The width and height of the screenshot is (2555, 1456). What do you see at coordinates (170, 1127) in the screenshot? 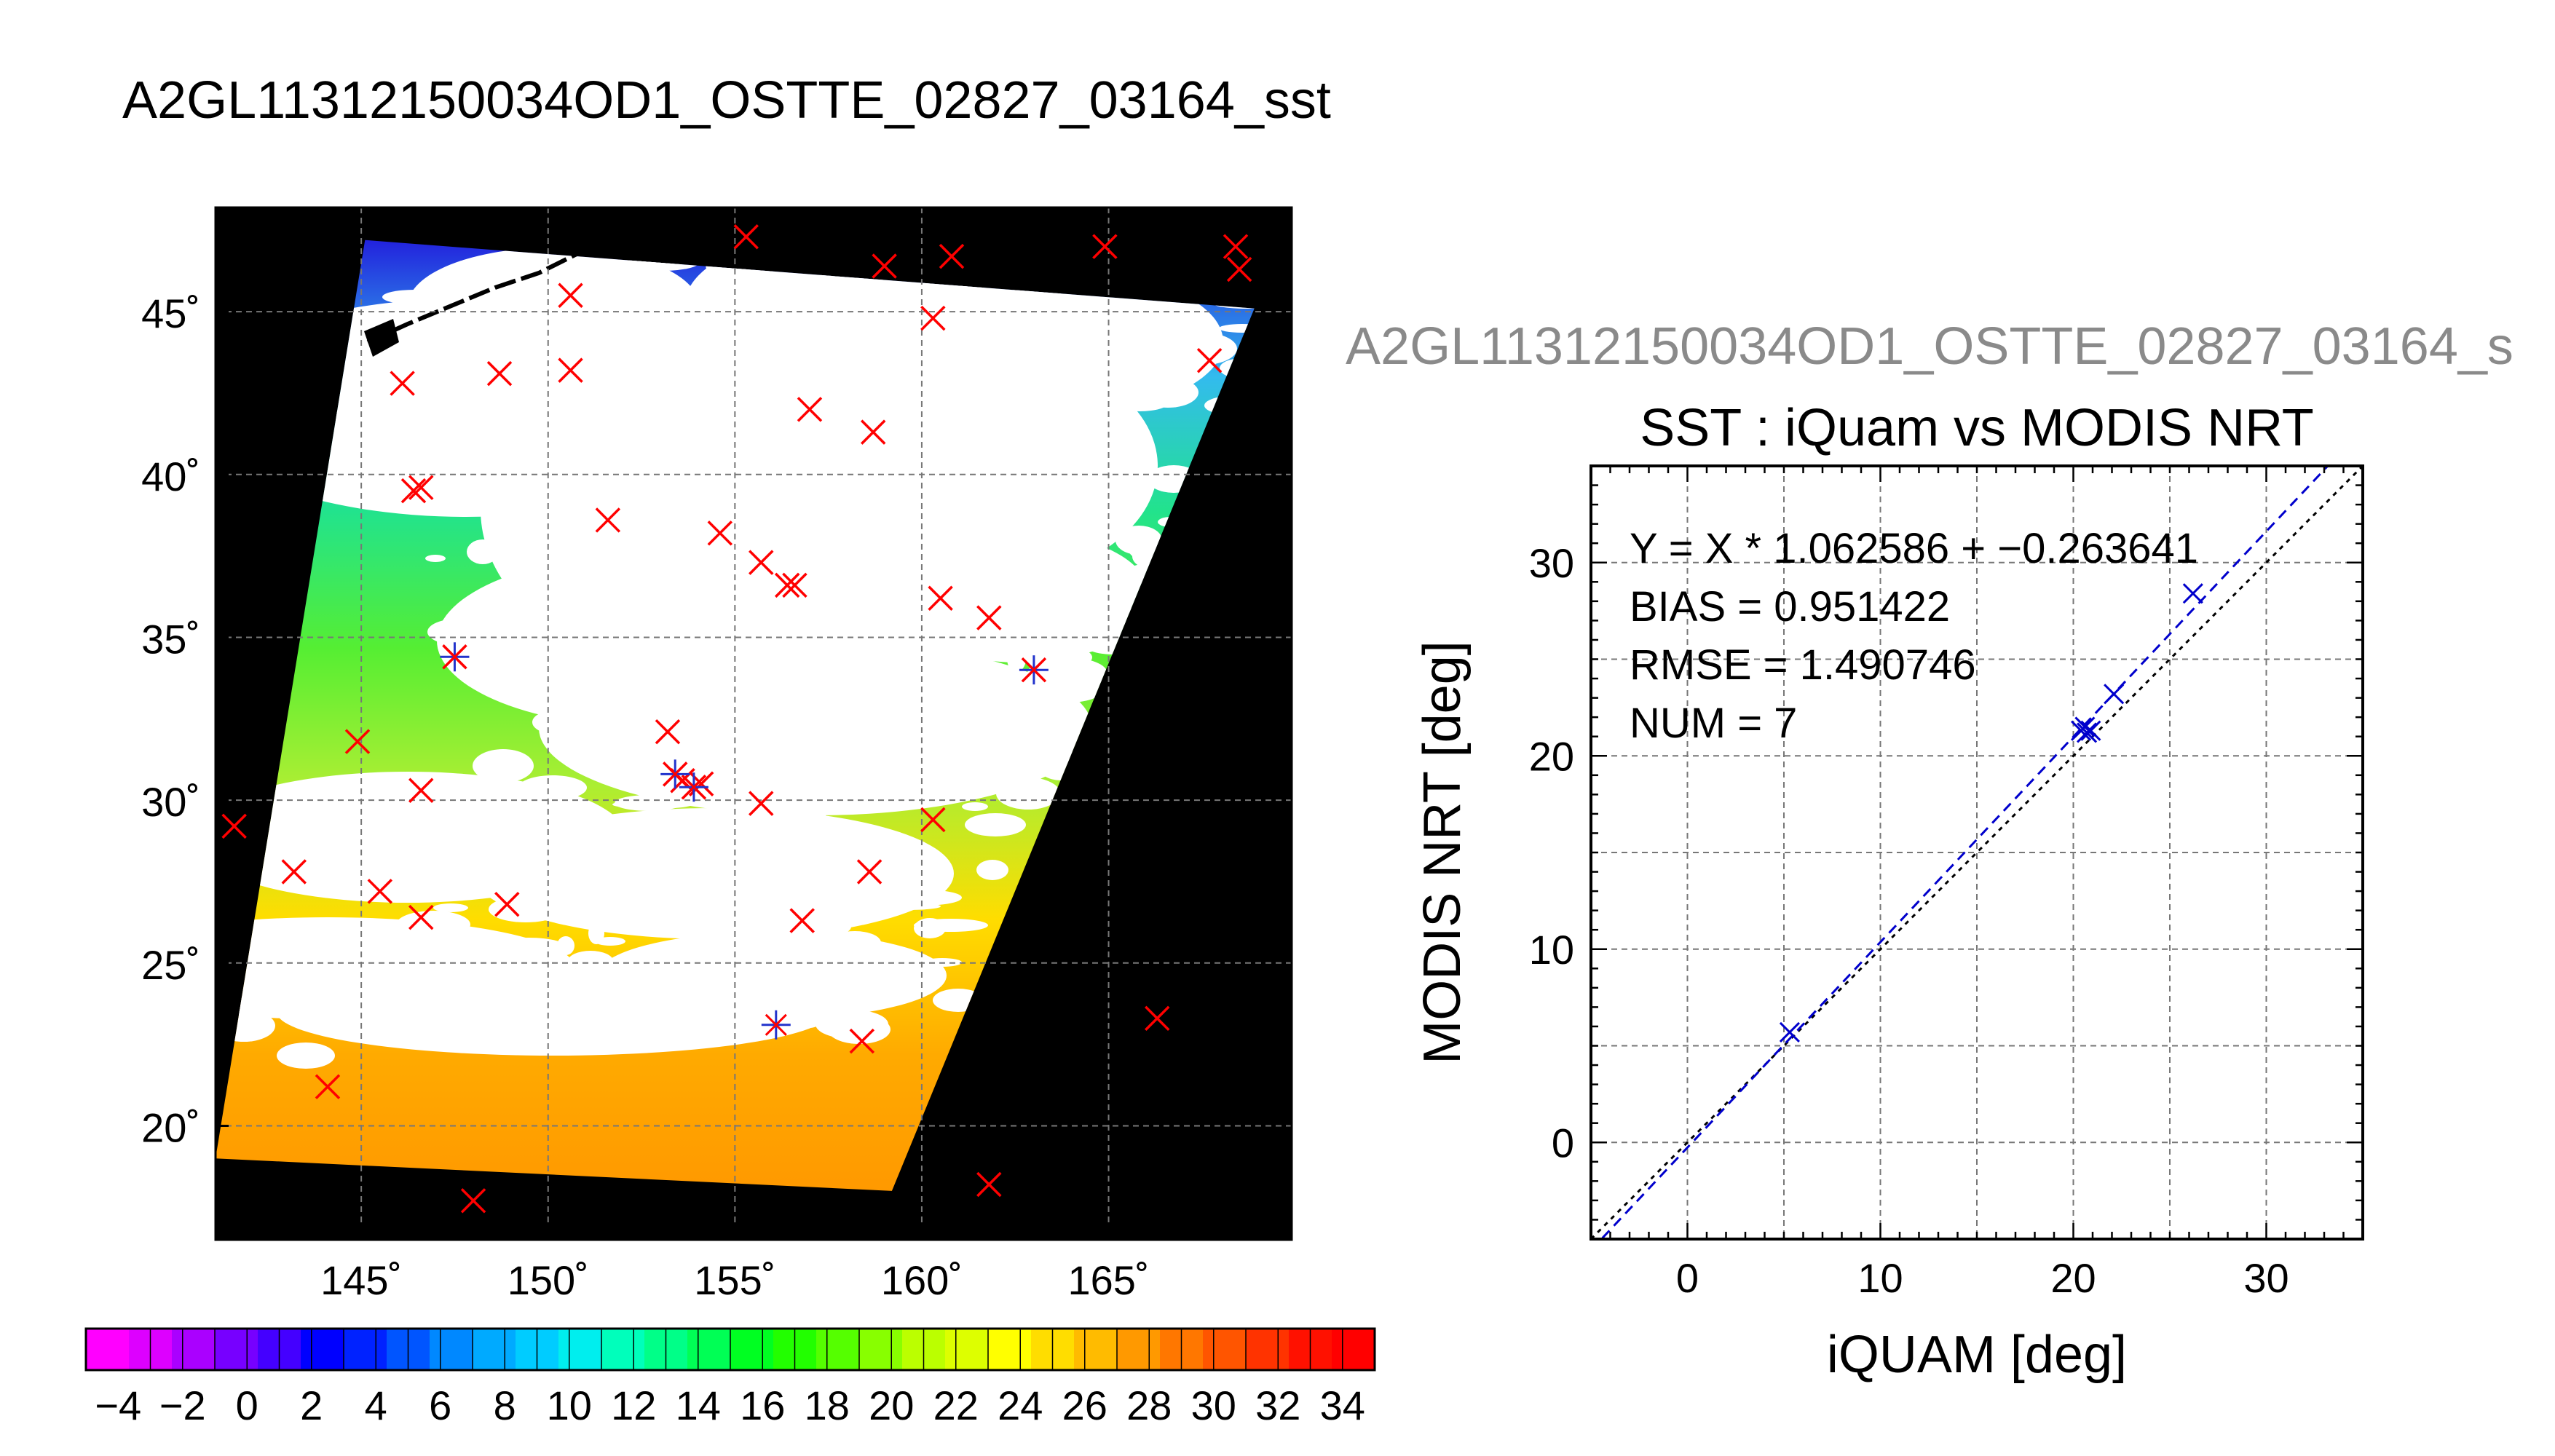
I see `map-lat-label: 20˚` at bounding box center [170, 1127].